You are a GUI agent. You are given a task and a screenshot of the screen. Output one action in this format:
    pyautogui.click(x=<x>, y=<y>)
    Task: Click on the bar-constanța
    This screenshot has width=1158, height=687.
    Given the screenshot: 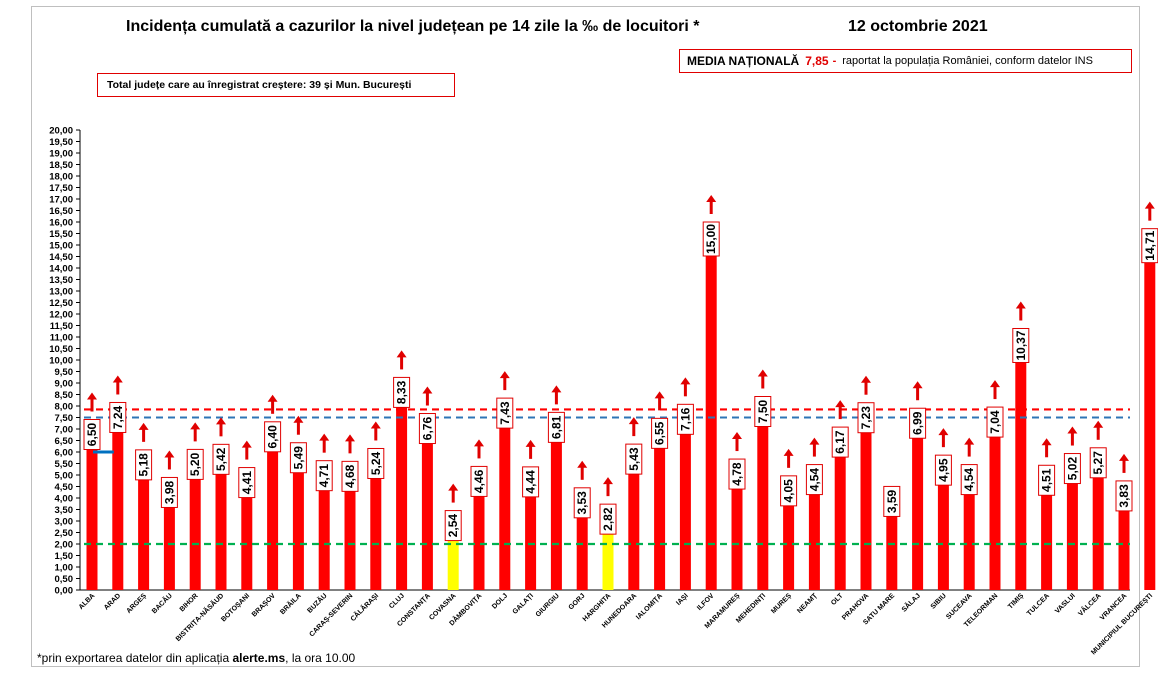 What is the action you would take?
    pyautogui.click(x=427, y=512)
    